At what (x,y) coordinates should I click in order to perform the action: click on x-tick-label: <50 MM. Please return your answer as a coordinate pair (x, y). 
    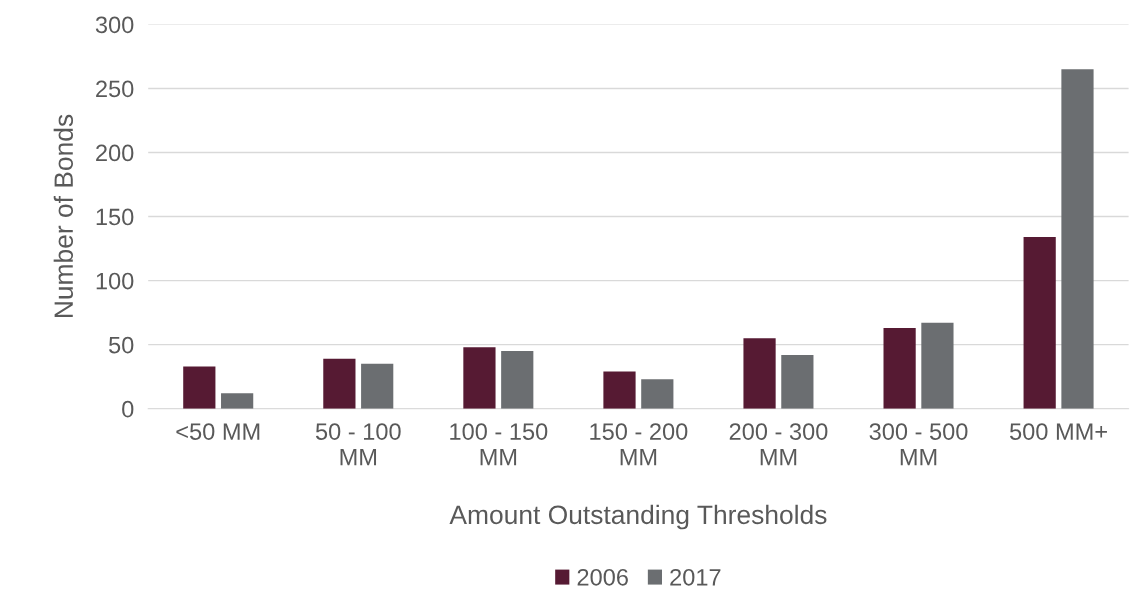
    Looking at the image, I should click on (218, 431).